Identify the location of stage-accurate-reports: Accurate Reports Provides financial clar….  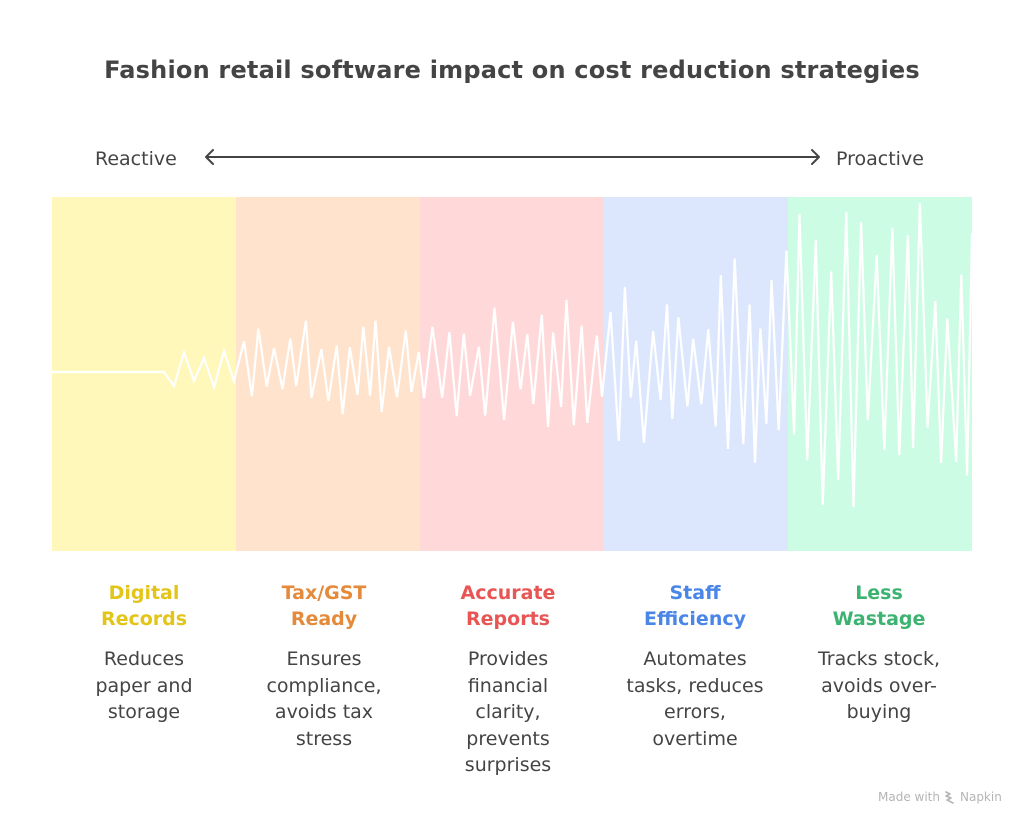
(508, 679).